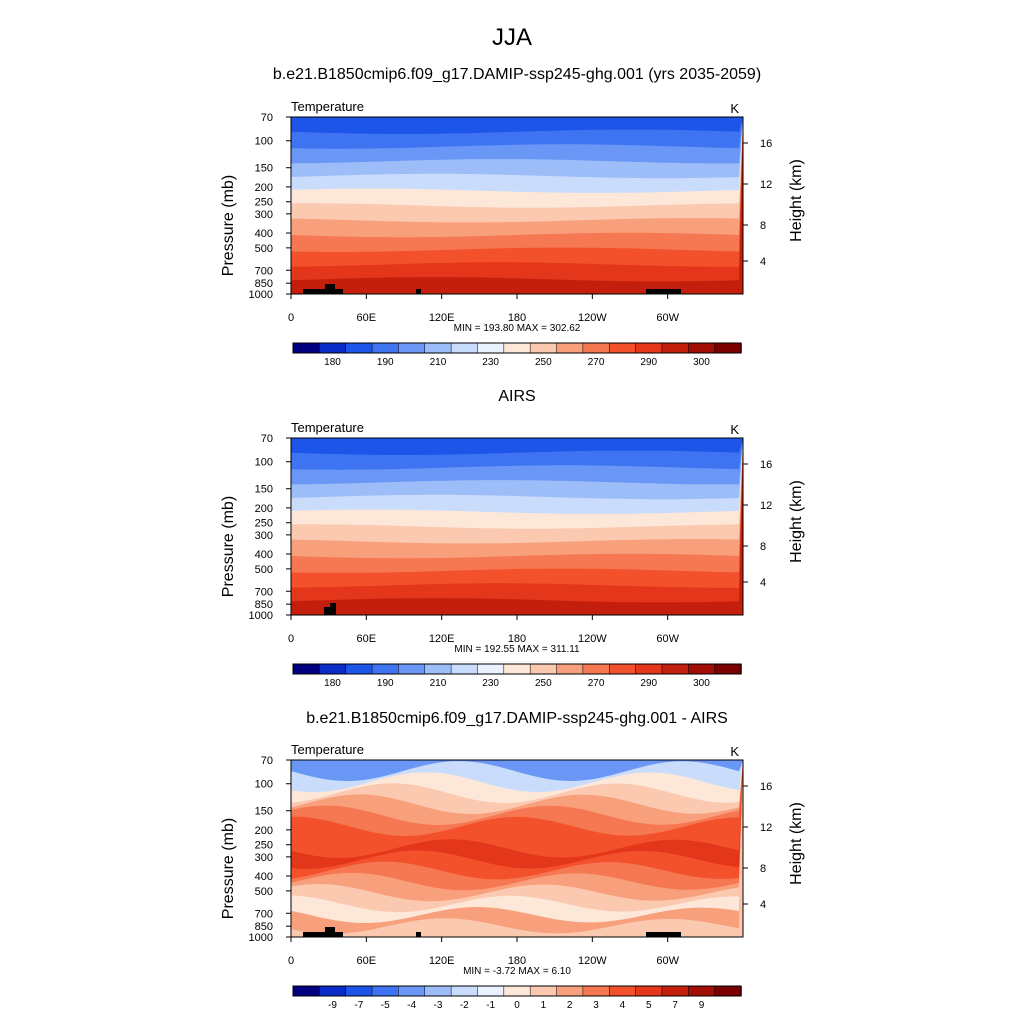  Describe the element at coordinates (385, 362) in the screenshot. I see `colorbar-label: 190` at that location.